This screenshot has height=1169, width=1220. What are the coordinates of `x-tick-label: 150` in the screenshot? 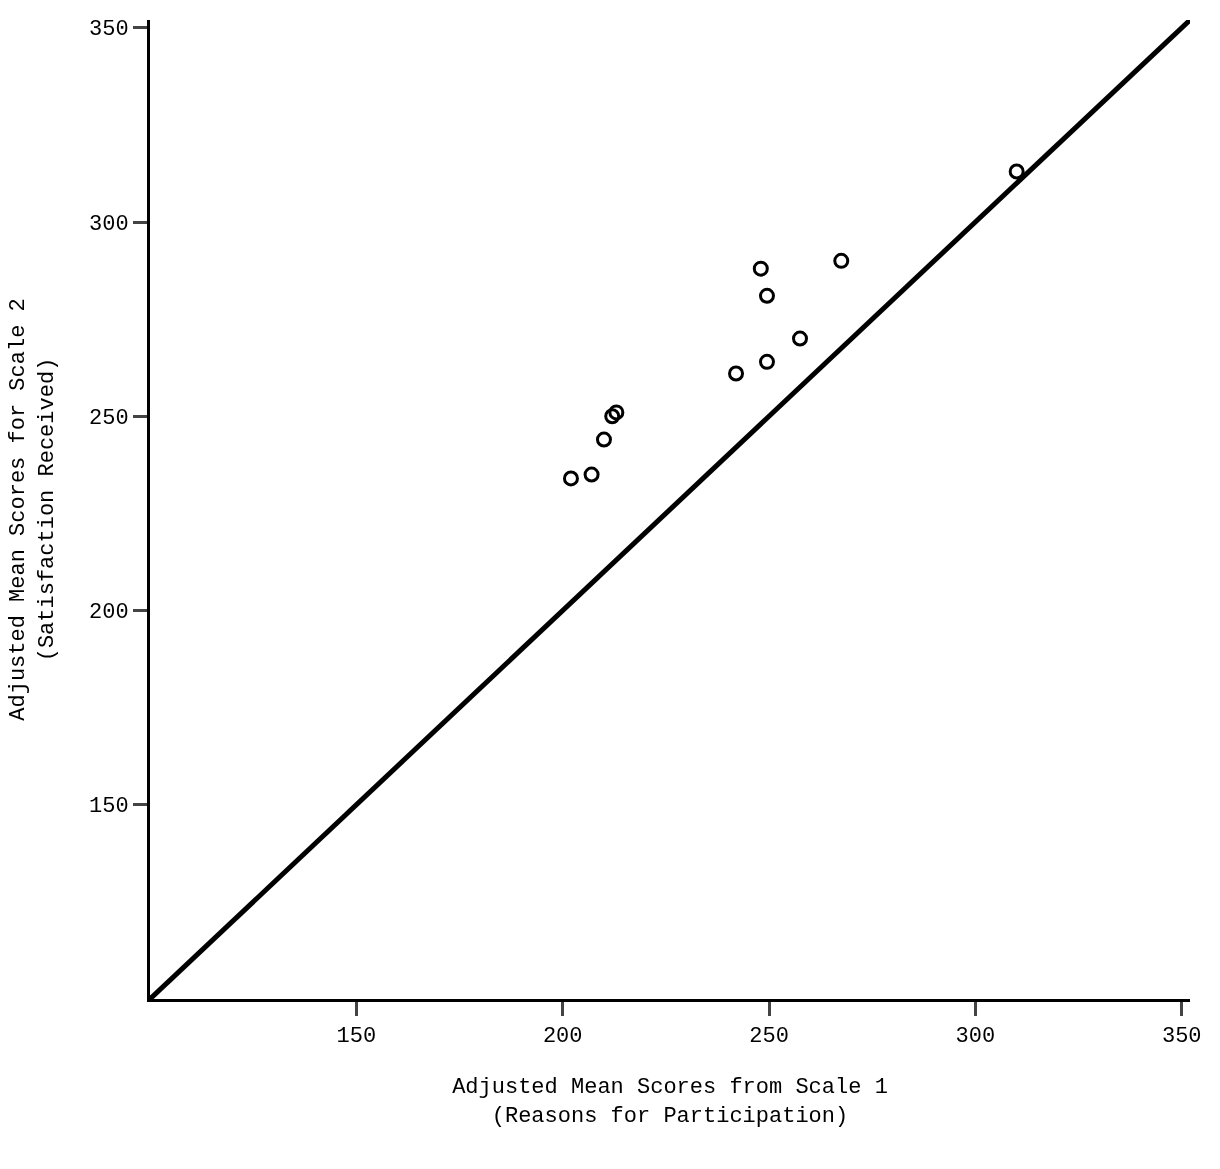 It's located at (356, 1037).